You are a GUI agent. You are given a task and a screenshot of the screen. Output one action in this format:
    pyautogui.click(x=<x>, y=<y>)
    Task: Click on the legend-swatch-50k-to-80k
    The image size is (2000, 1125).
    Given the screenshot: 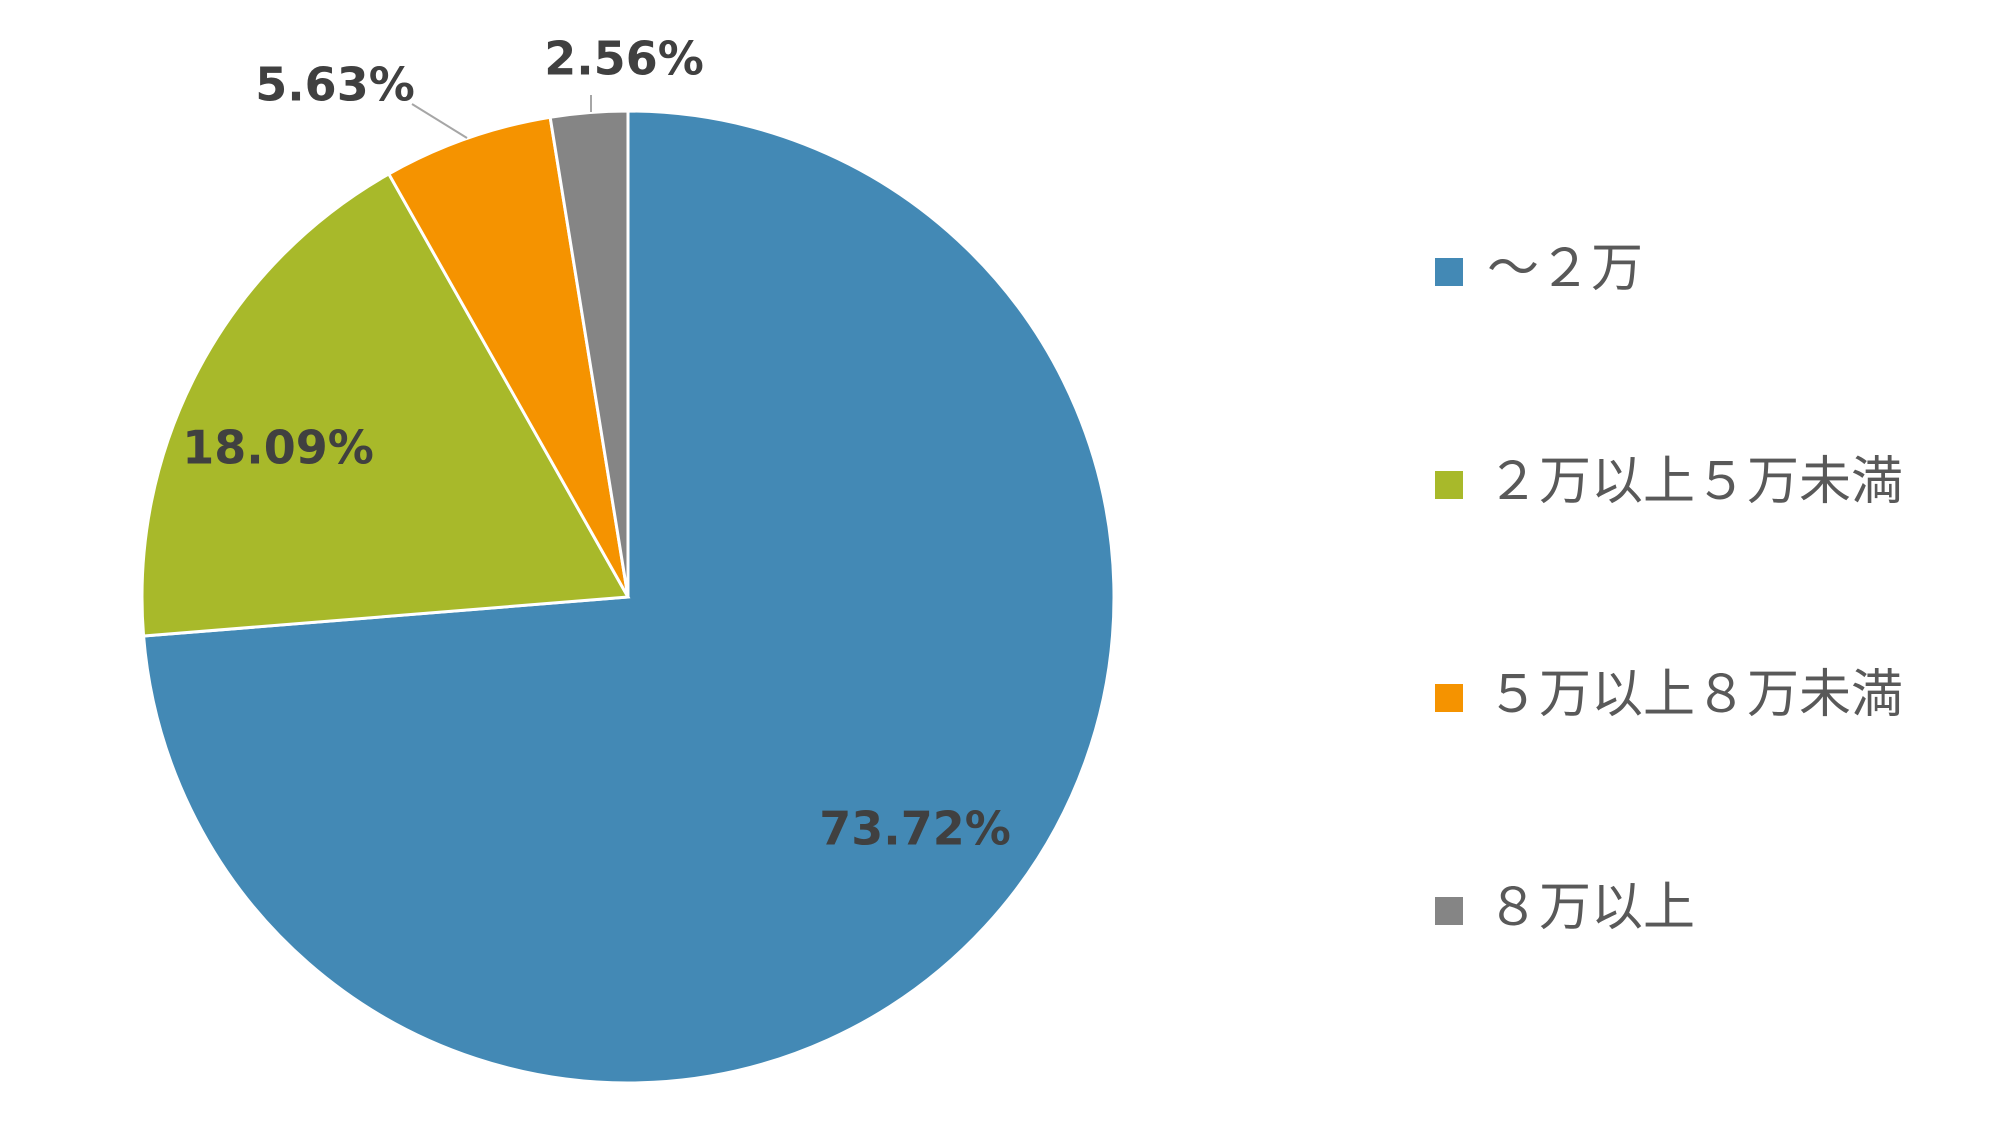 What is the action you would take?
    pyautogui.click(x=1449, y=698)
    